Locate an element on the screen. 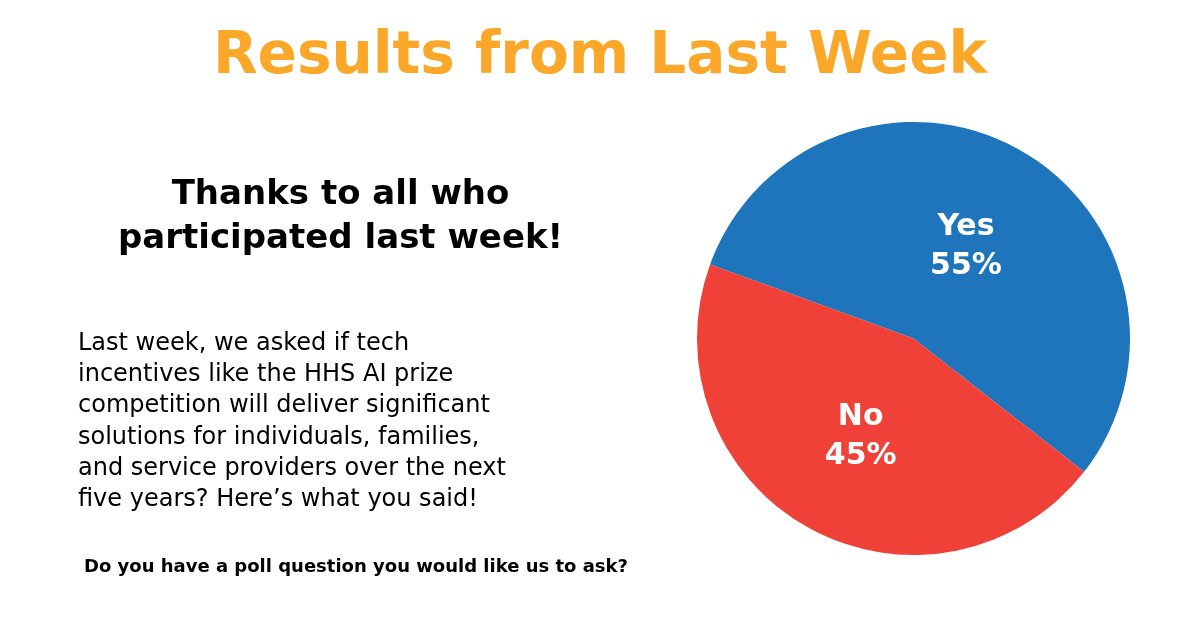 Image resolution: width=1200 pixels, height=630 pixels. data-label: 45% is located at coordinates (860, 453).